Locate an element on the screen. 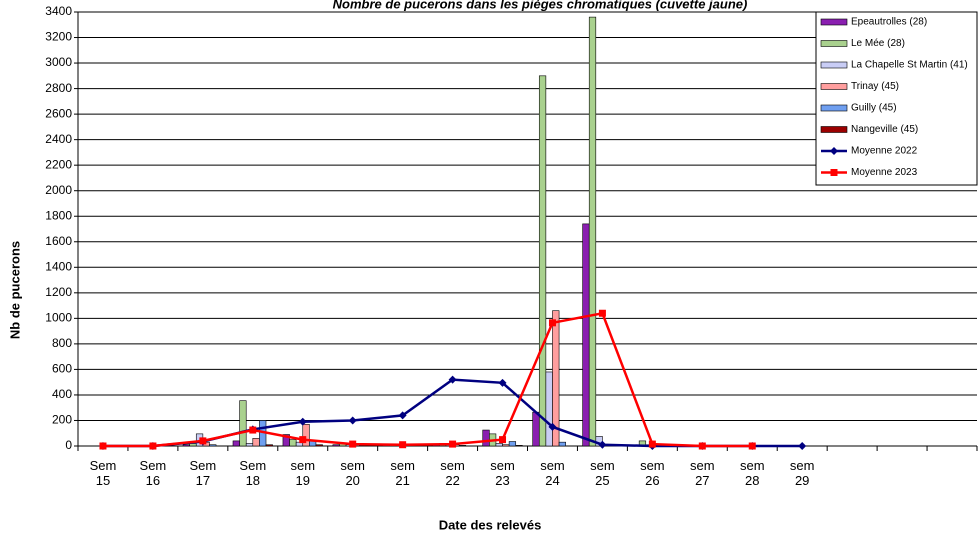 The height and width of the screenshot is (536, 979). y-tick-label: 1400 is located at coordinates (58, 266).